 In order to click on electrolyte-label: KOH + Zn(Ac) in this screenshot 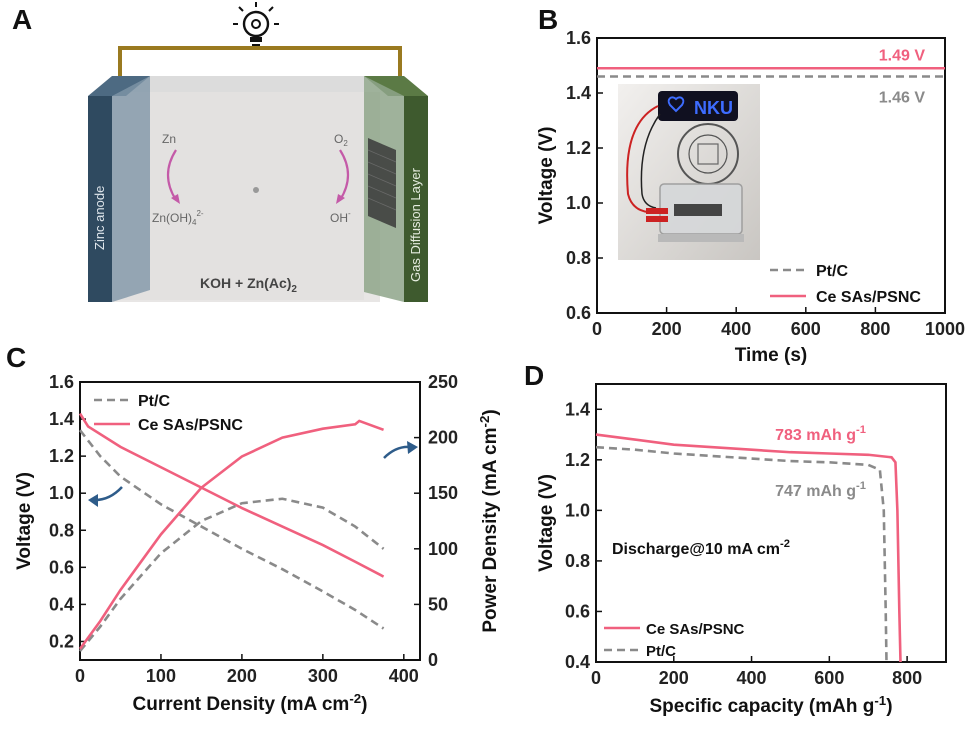, I will do `click(245, 283)`.